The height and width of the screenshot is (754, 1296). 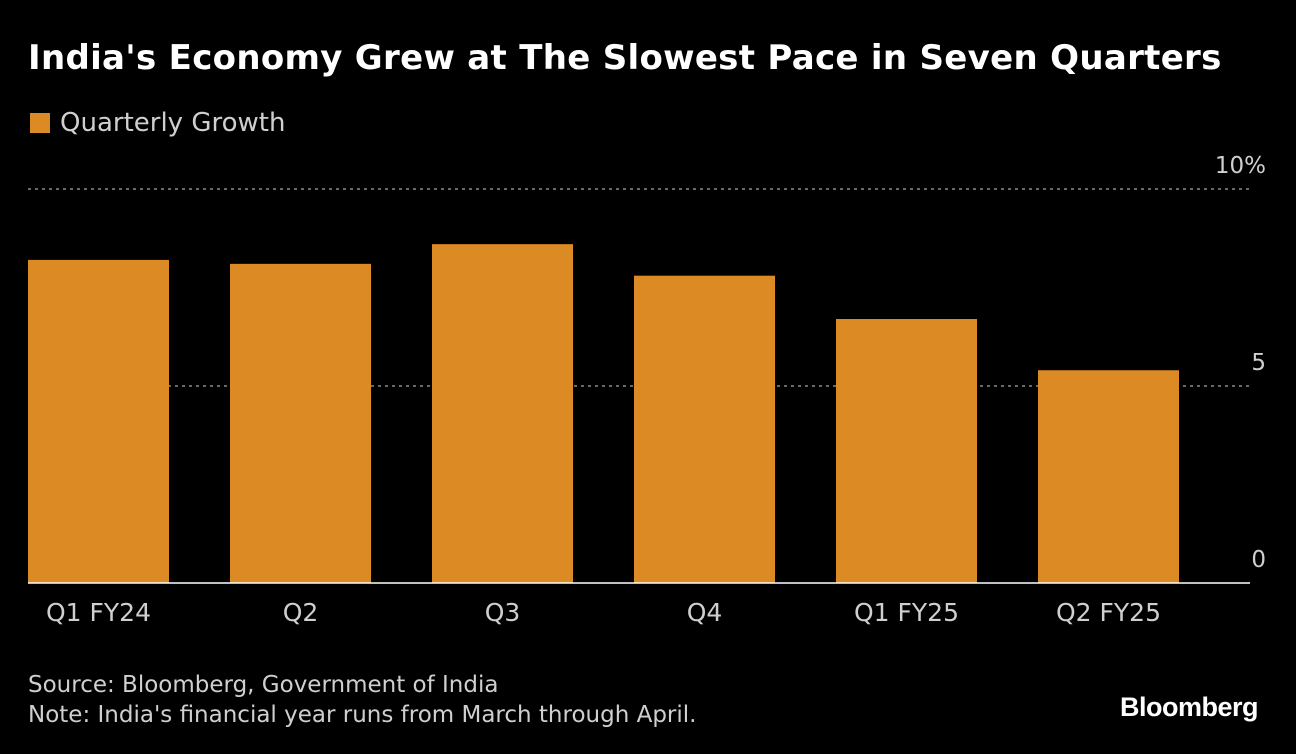 I want to click on legend-swatch, so click(x=40, y=123).